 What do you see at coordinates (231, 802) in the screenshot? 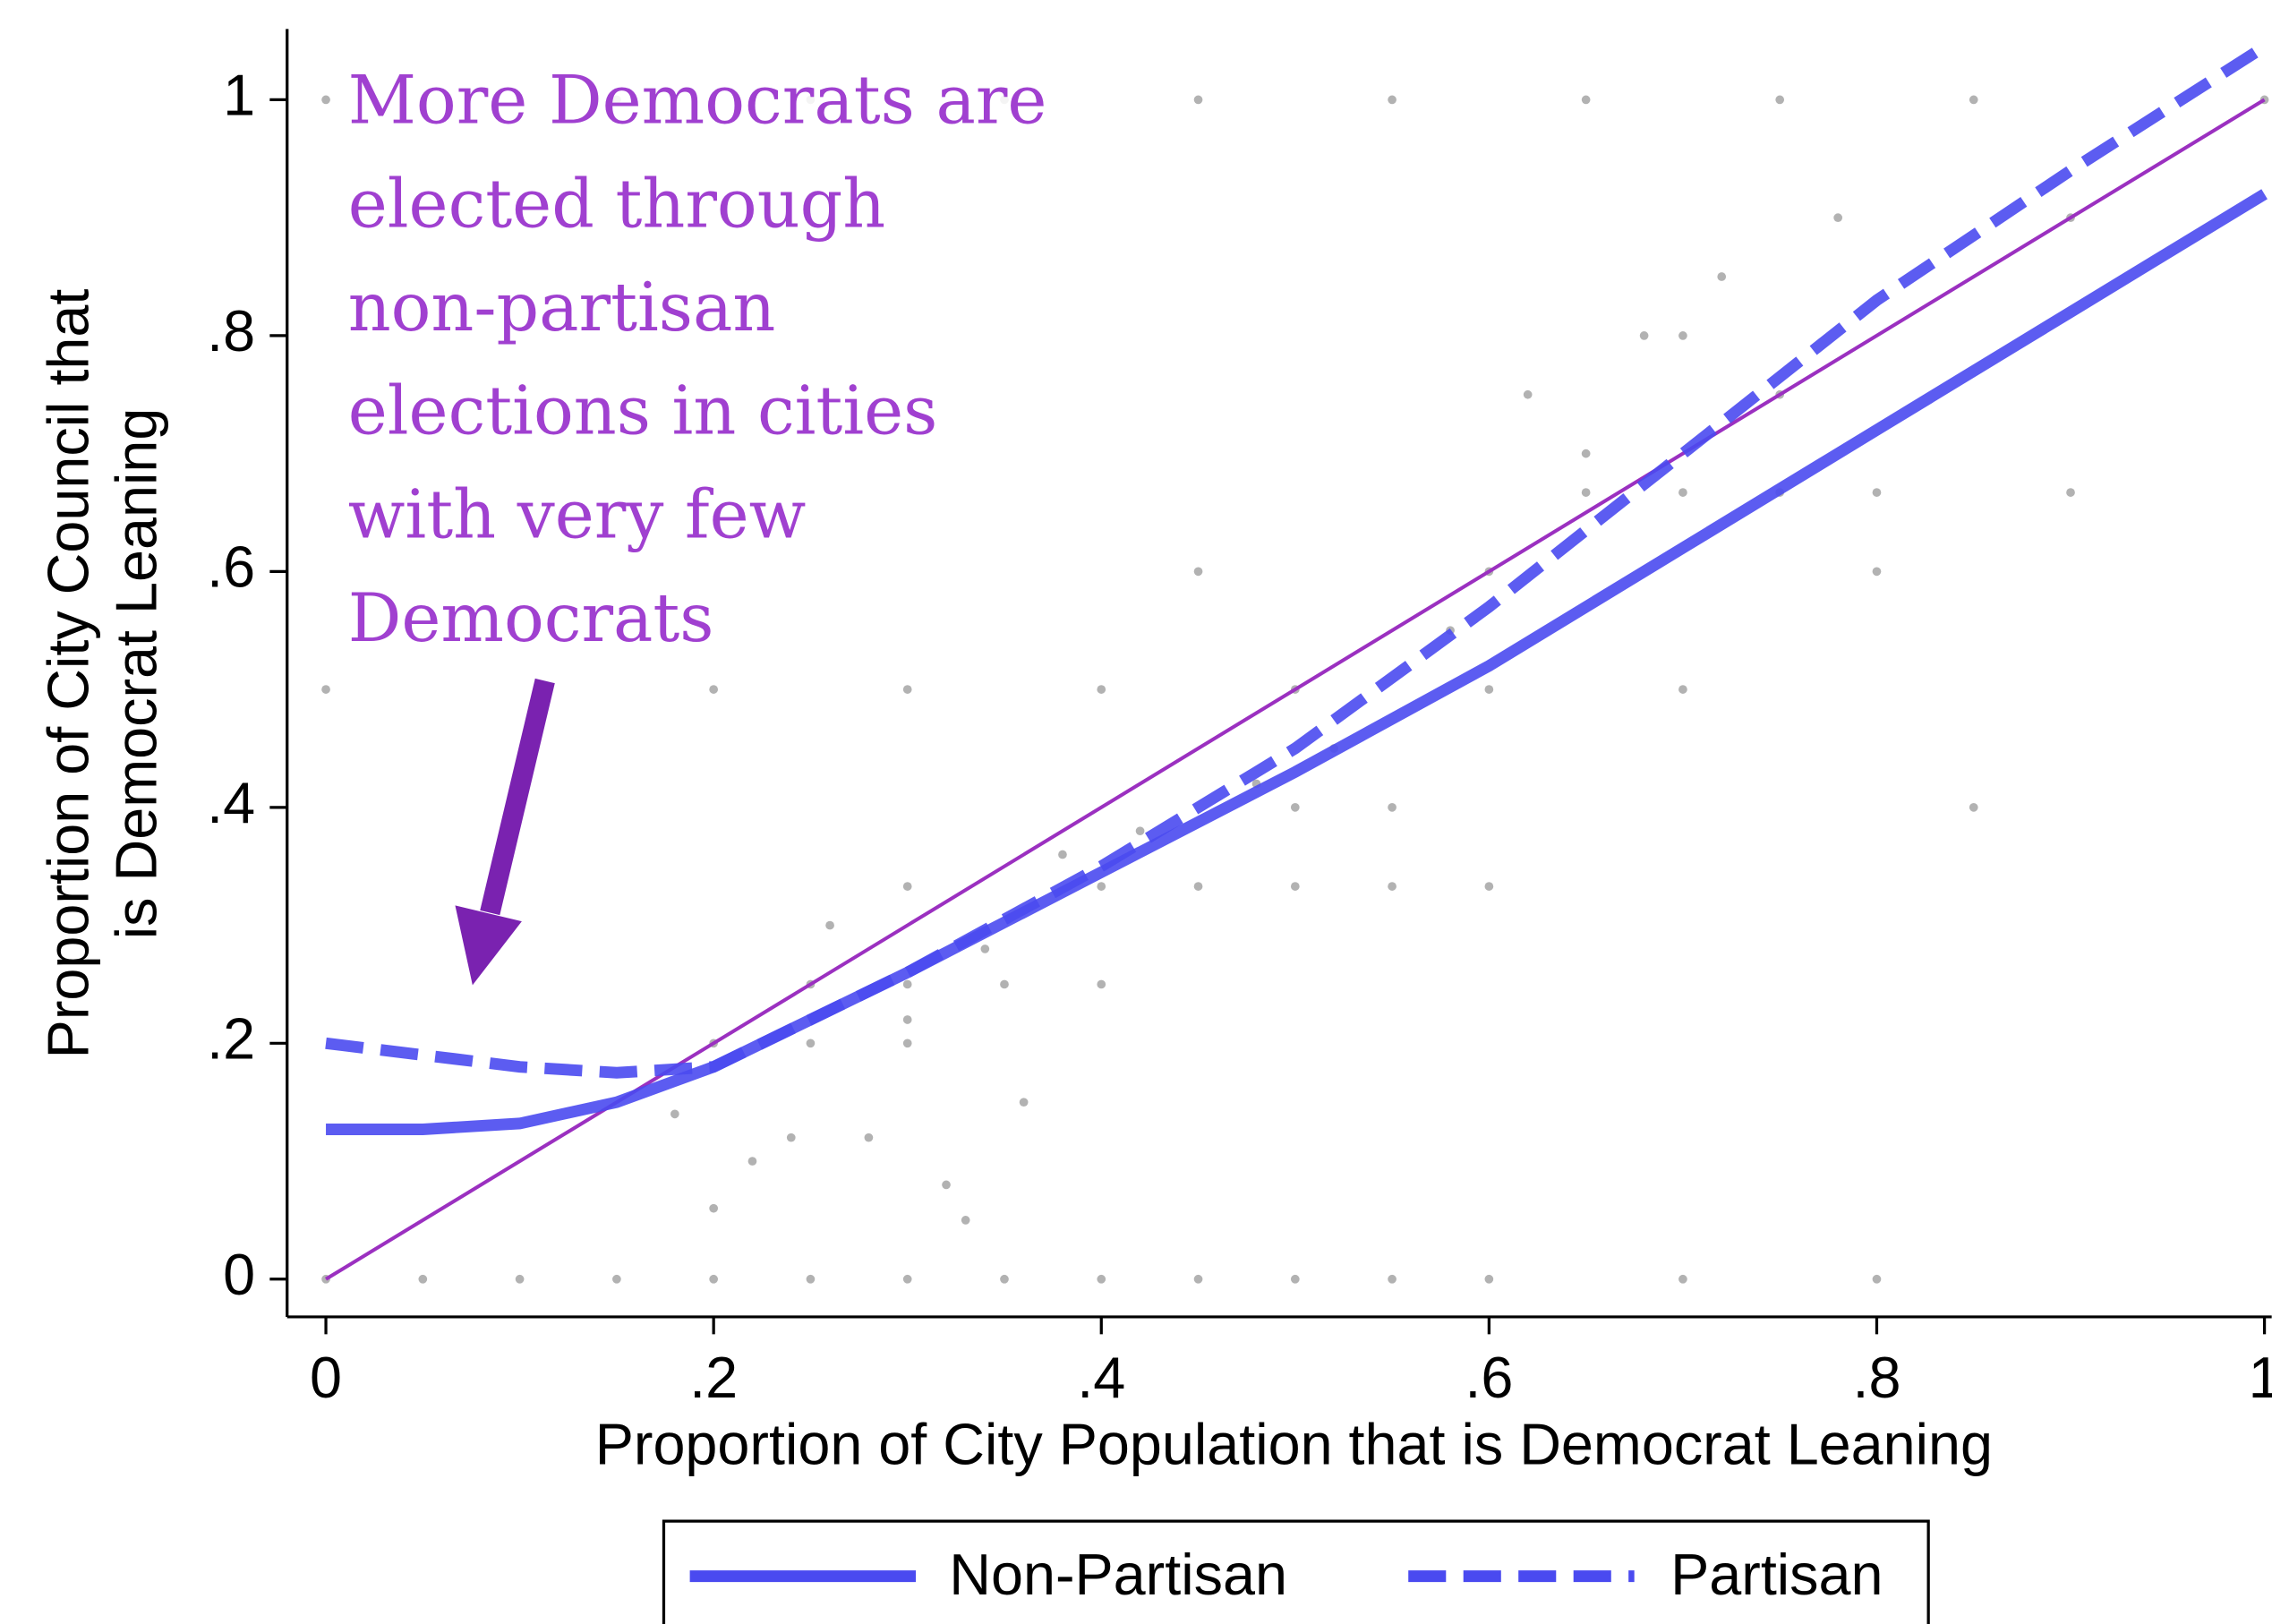
I see `y-tick-label: .4` at bounding box center [231, 802].